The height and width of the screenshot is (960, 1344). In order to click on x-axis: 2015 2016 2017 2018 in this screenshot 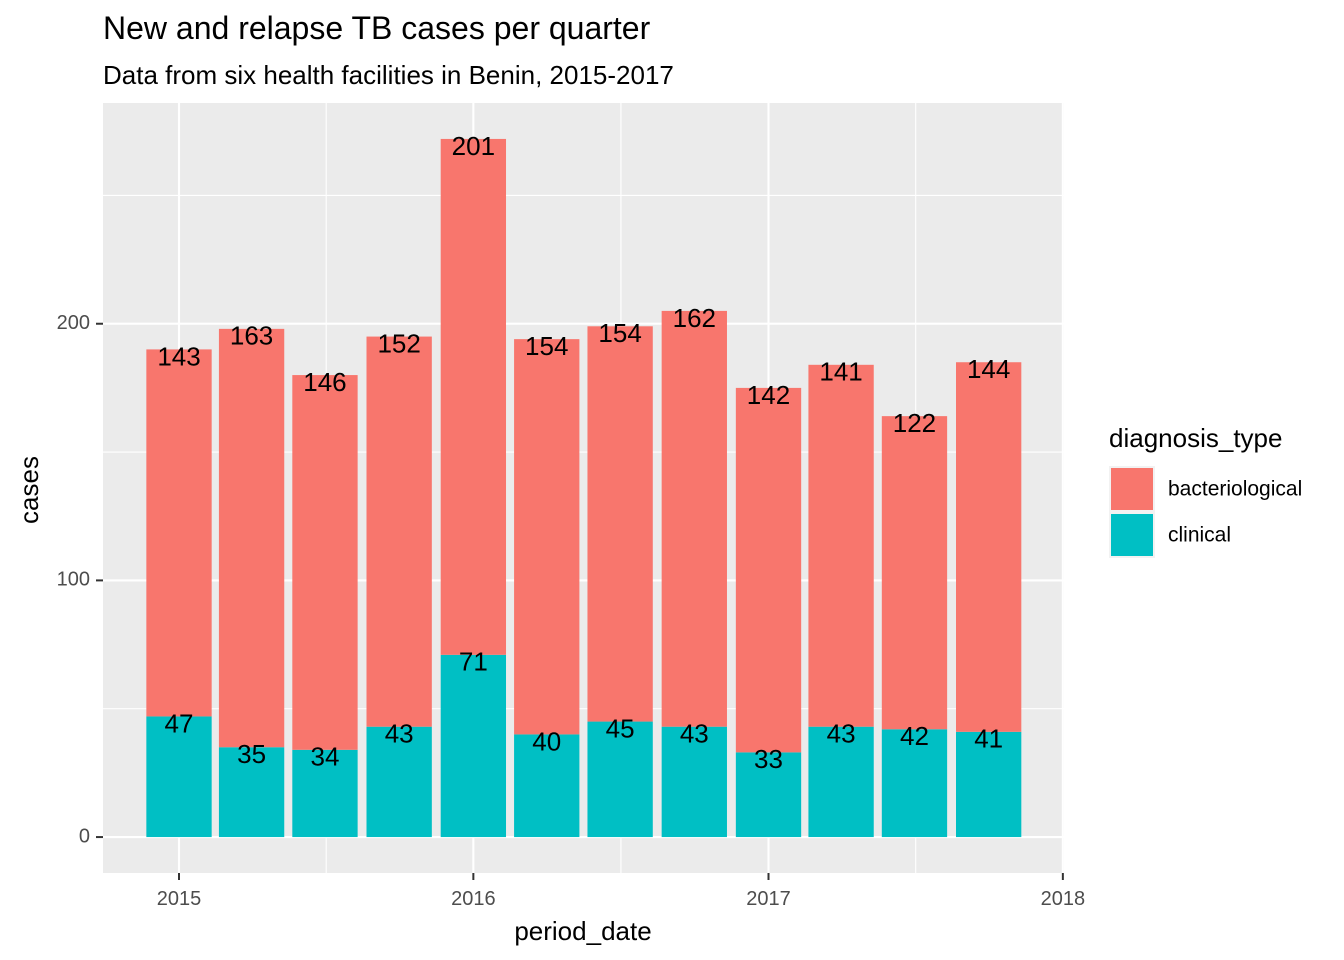, I will do `click(621, 891)`.